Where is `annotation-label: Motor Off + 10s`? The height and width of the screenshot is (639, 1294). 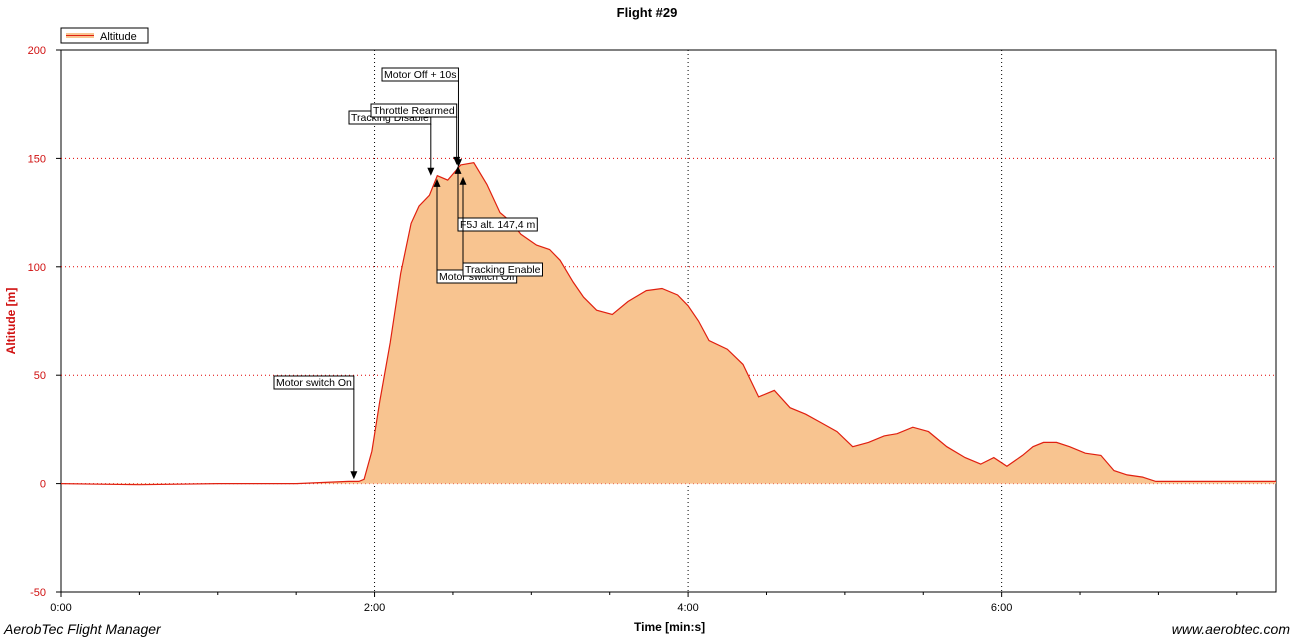 annotation-label: Motor Off + 10s is located at coordinates (420, 75).